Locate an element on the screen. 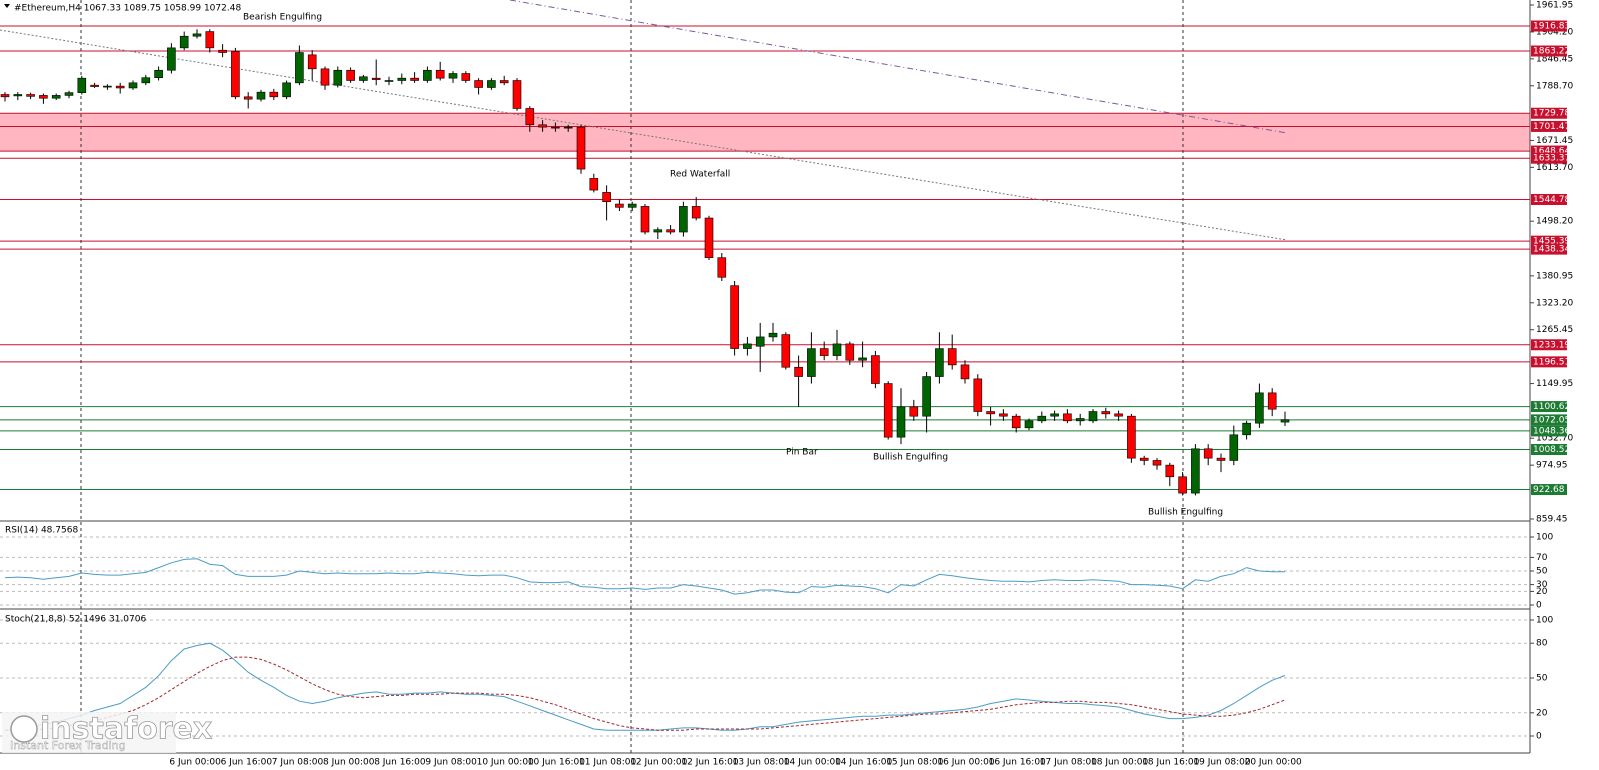  y-tick-label: 1323.20 is located at coordinates (1554, 303).